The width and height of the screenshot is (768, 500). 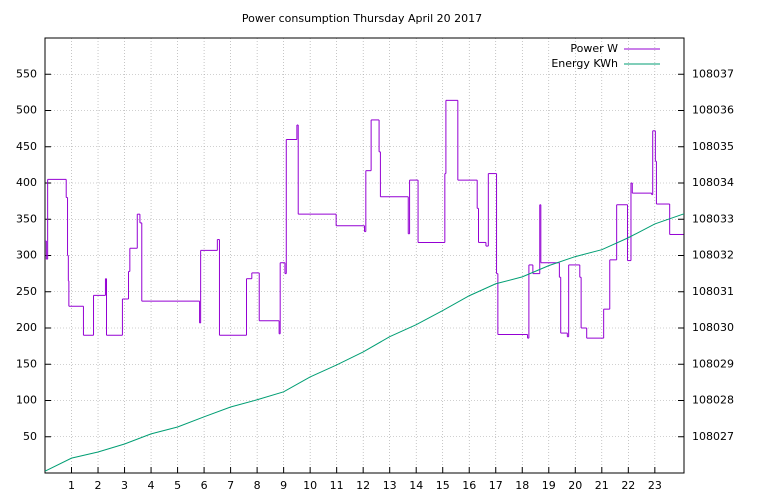 What do you see at coordinates (30, 436) in the screenshot?
I see `y-tick-label: 50` at bounding box center [30, 436].